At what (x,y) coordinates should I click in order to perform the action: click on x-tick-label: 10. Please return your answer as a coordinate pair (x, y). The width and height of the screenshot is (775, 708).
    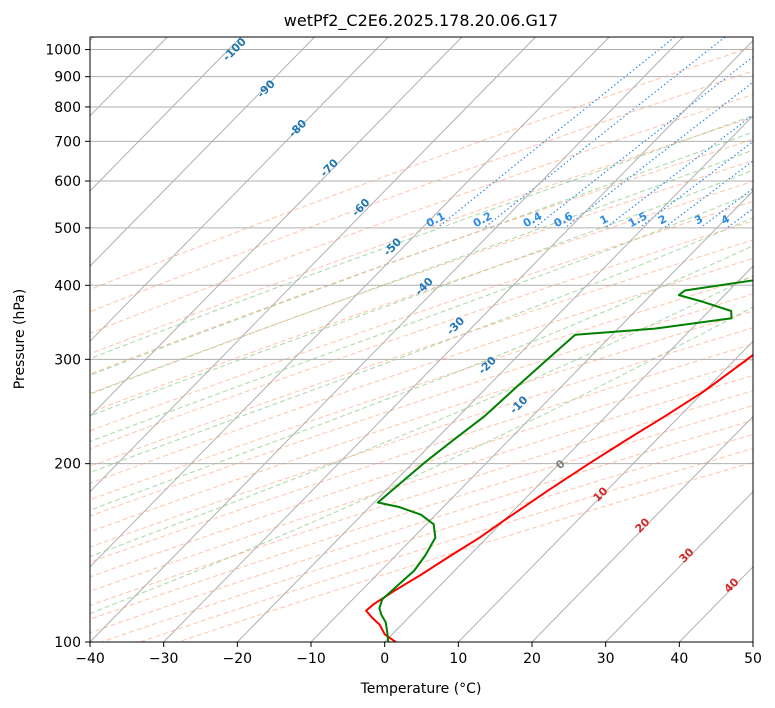
    Looking at the image, I should click on (458, 659).